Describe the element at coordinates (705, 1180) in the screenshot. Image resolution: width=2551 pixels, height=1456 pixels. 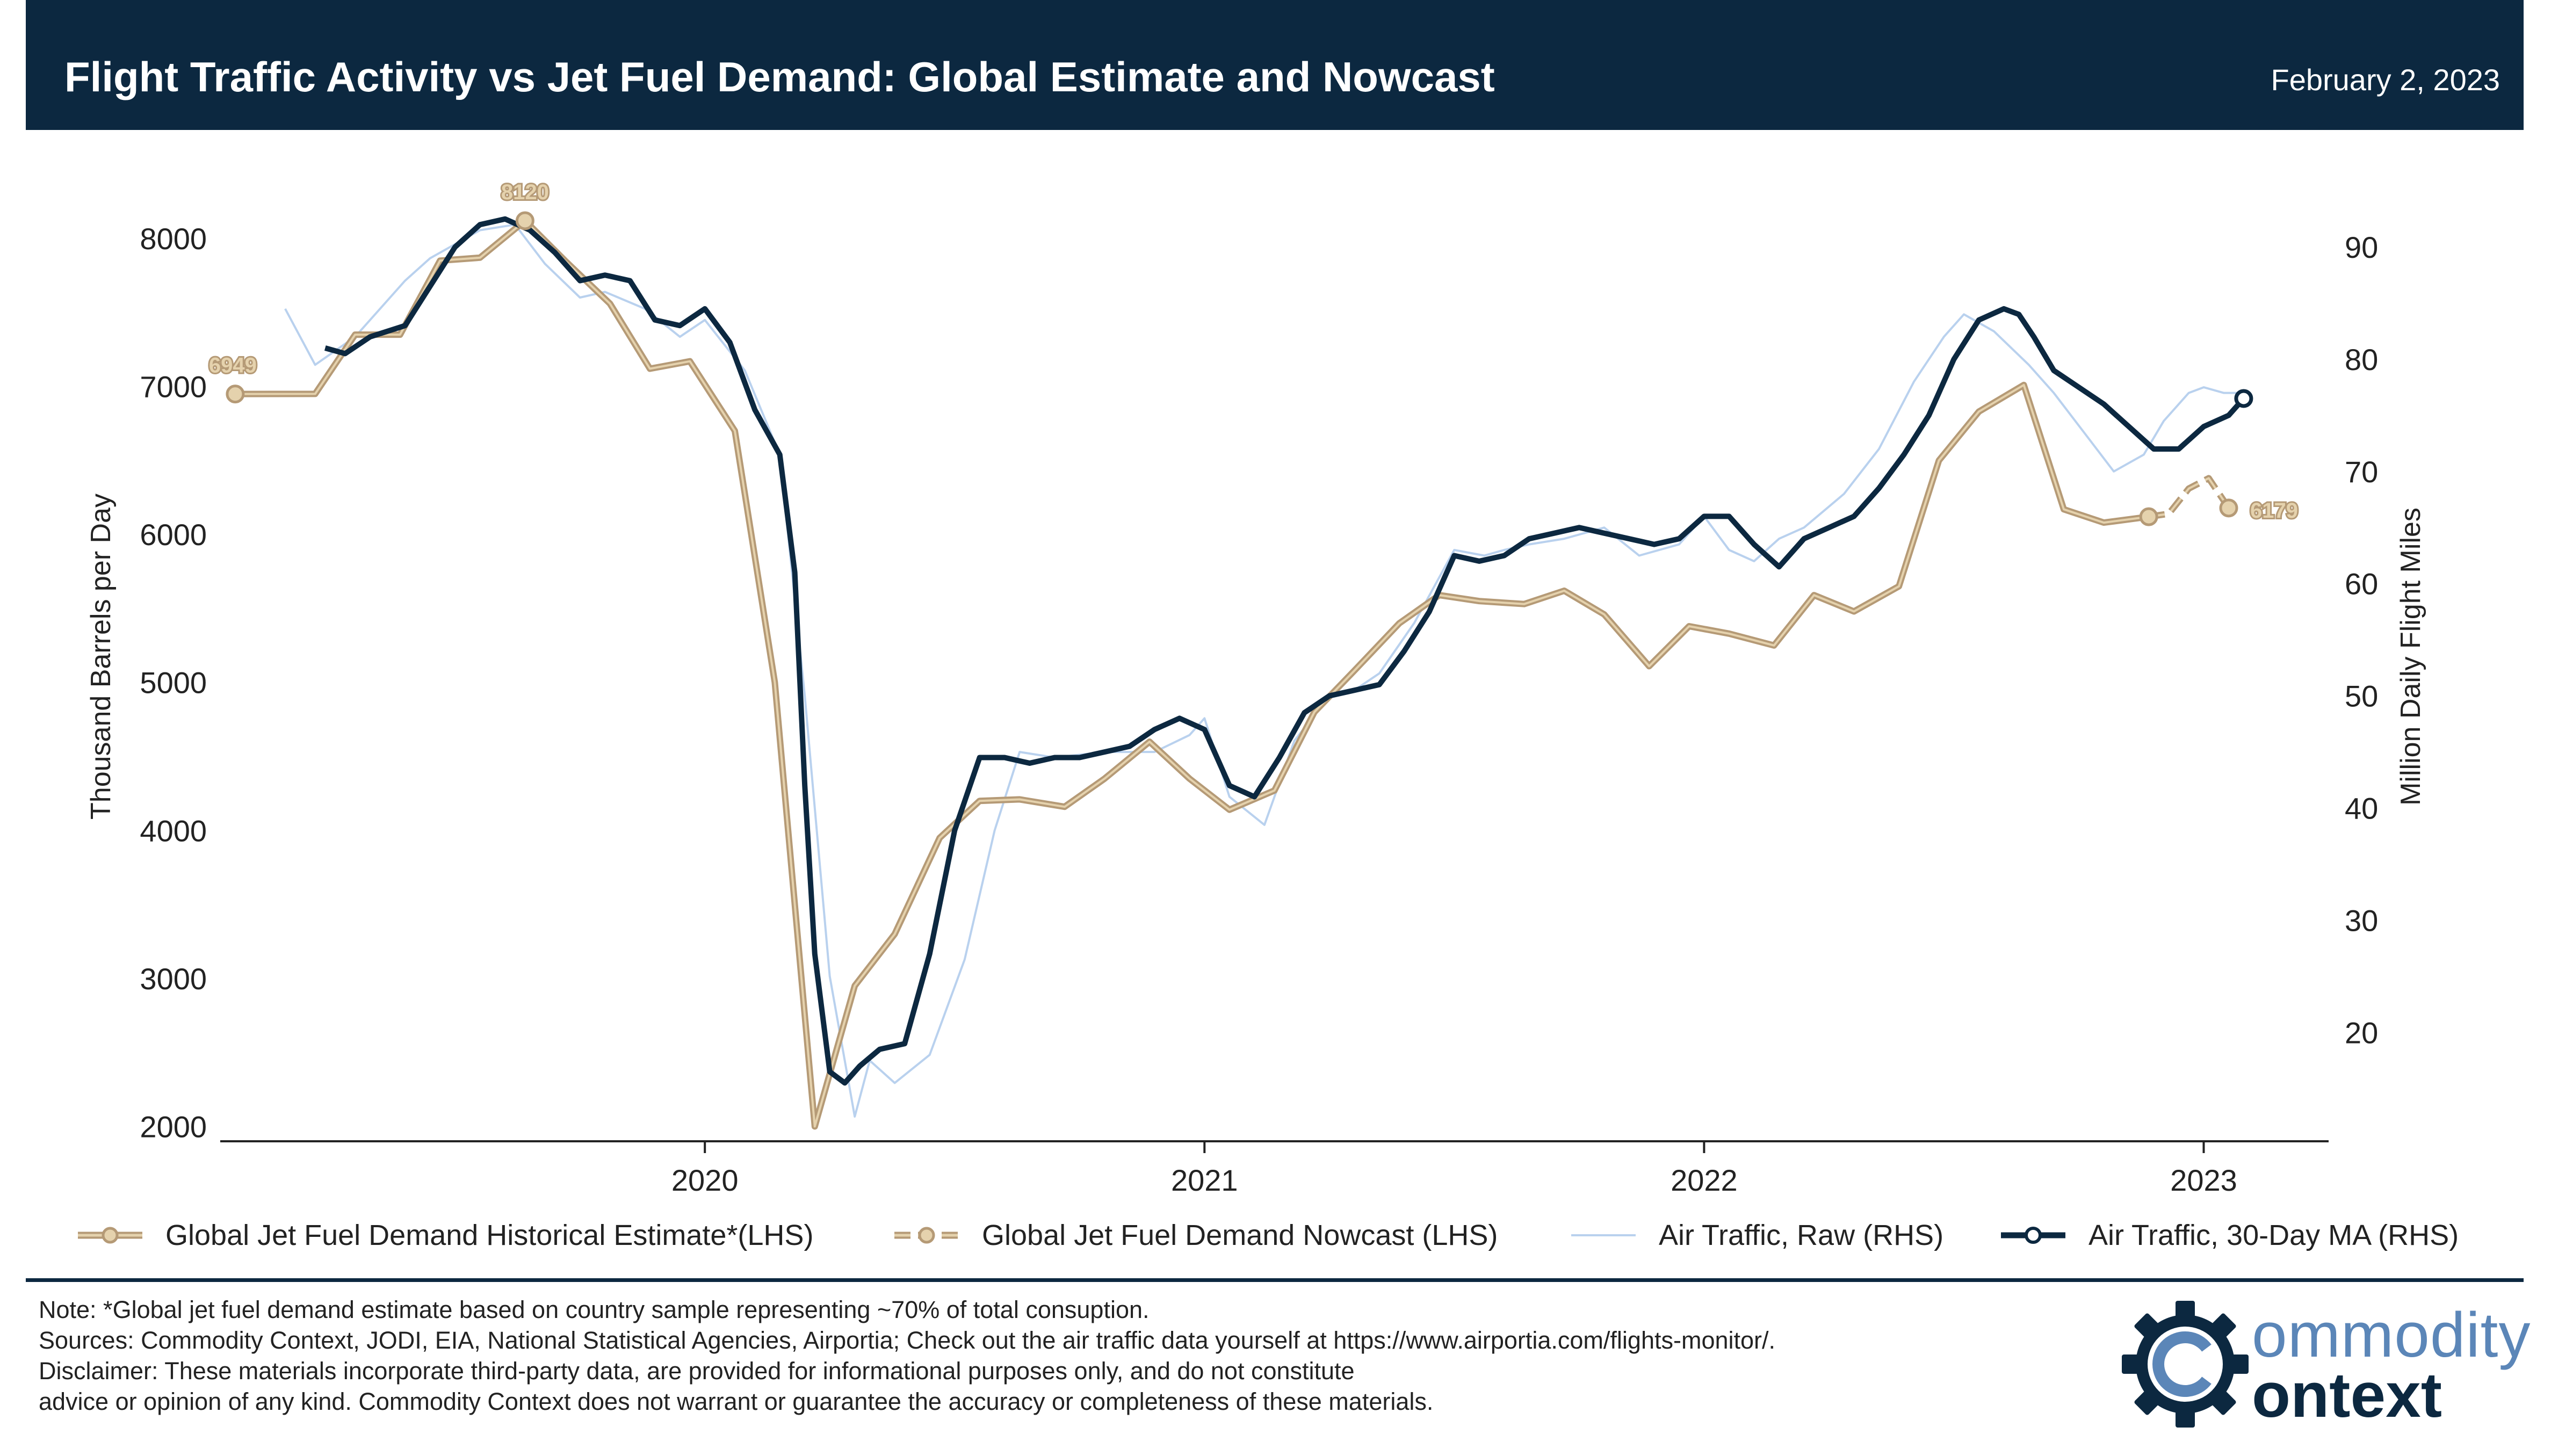
I see `x-tick-label-2020: 2020` at that location.